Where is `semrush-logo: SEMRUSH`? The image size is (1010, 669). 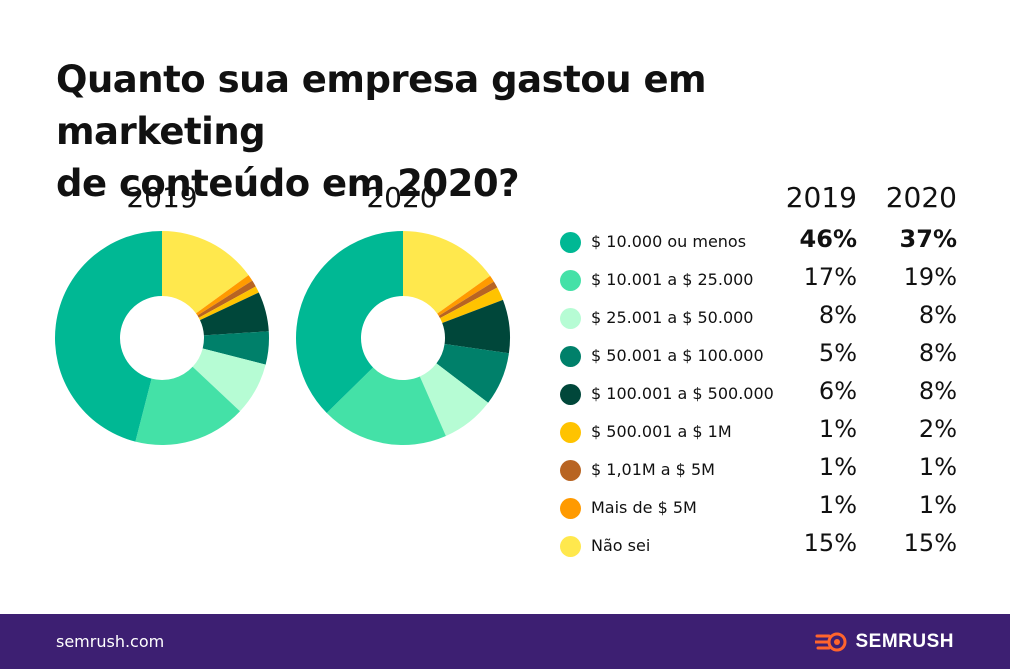 semrush-logo: SEMRUSH is located at coordinates (884, 642).